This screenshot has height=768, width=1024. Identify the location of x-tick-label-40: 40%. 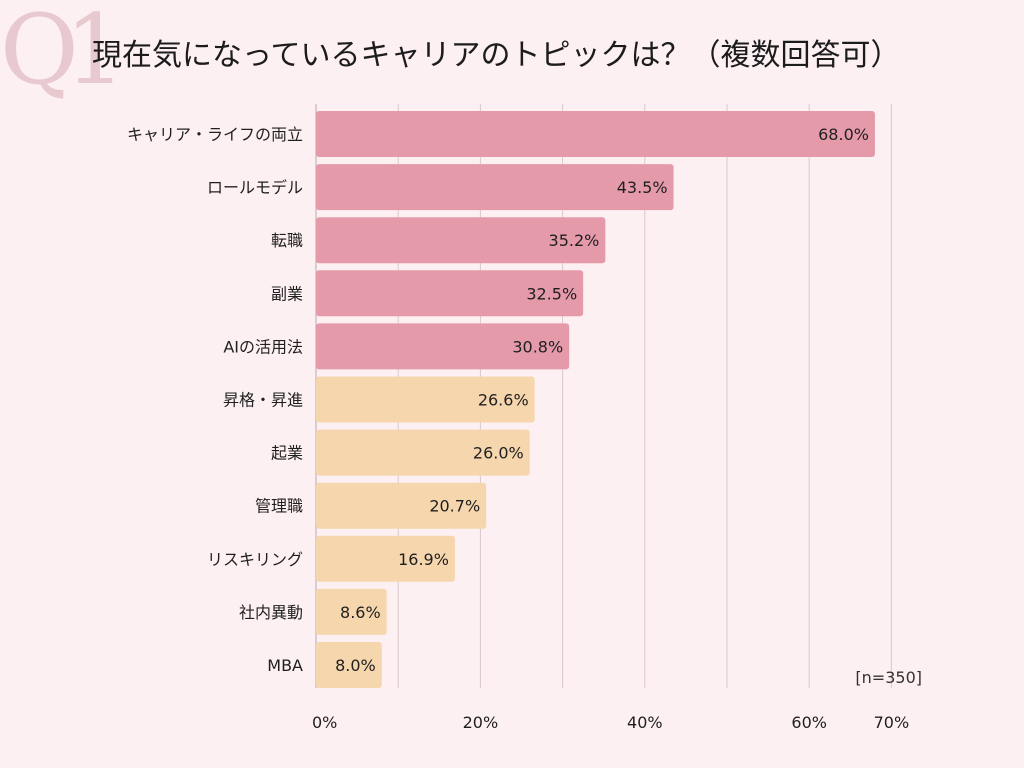
(645, 722).